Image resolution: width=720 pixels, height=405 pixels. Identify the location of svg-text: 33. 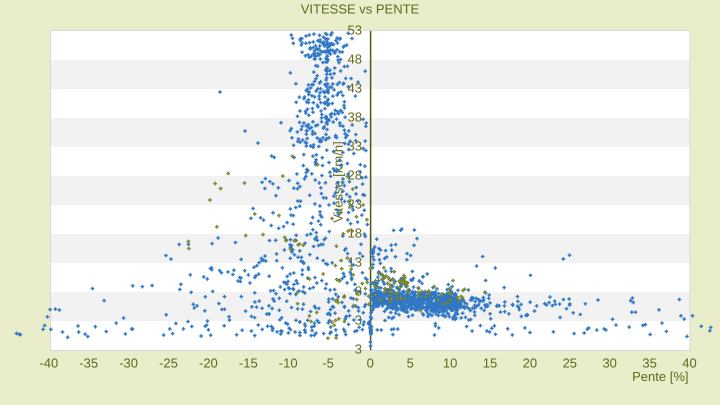
(355, 146).